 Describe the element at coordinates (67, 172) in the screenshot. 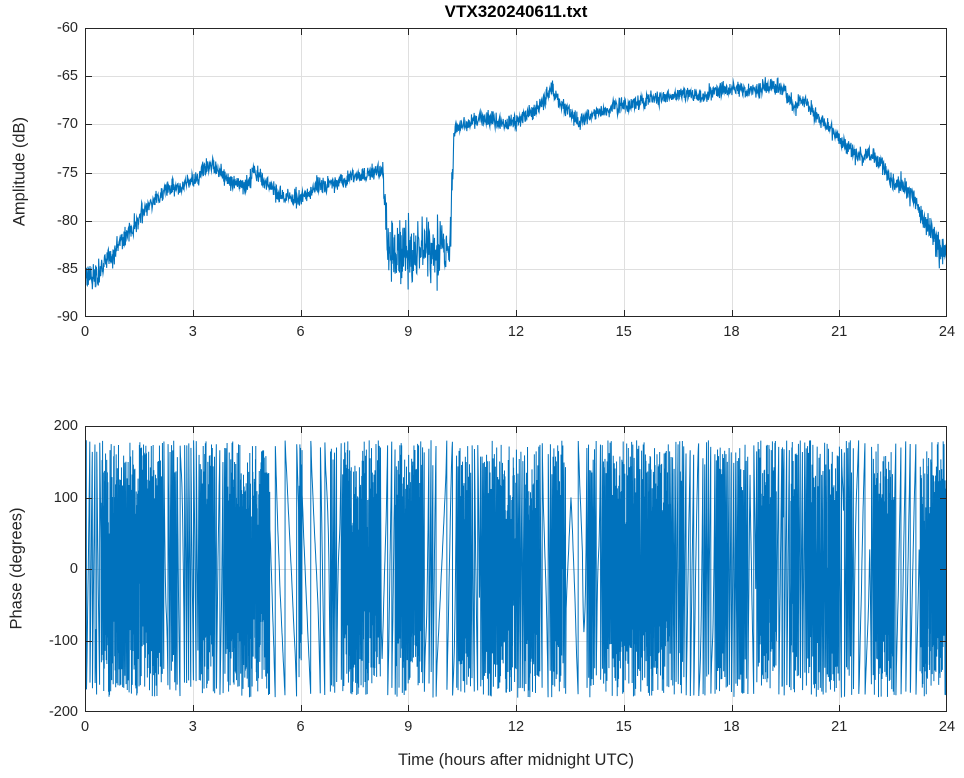

I see `y-tick-label: -75` at that location.